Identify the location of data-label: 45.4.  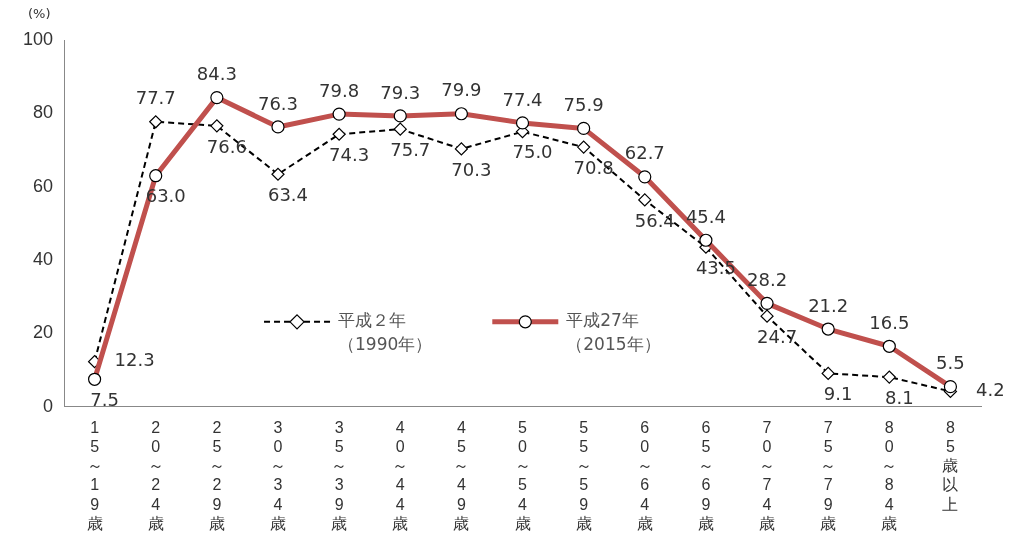
(705, 216).